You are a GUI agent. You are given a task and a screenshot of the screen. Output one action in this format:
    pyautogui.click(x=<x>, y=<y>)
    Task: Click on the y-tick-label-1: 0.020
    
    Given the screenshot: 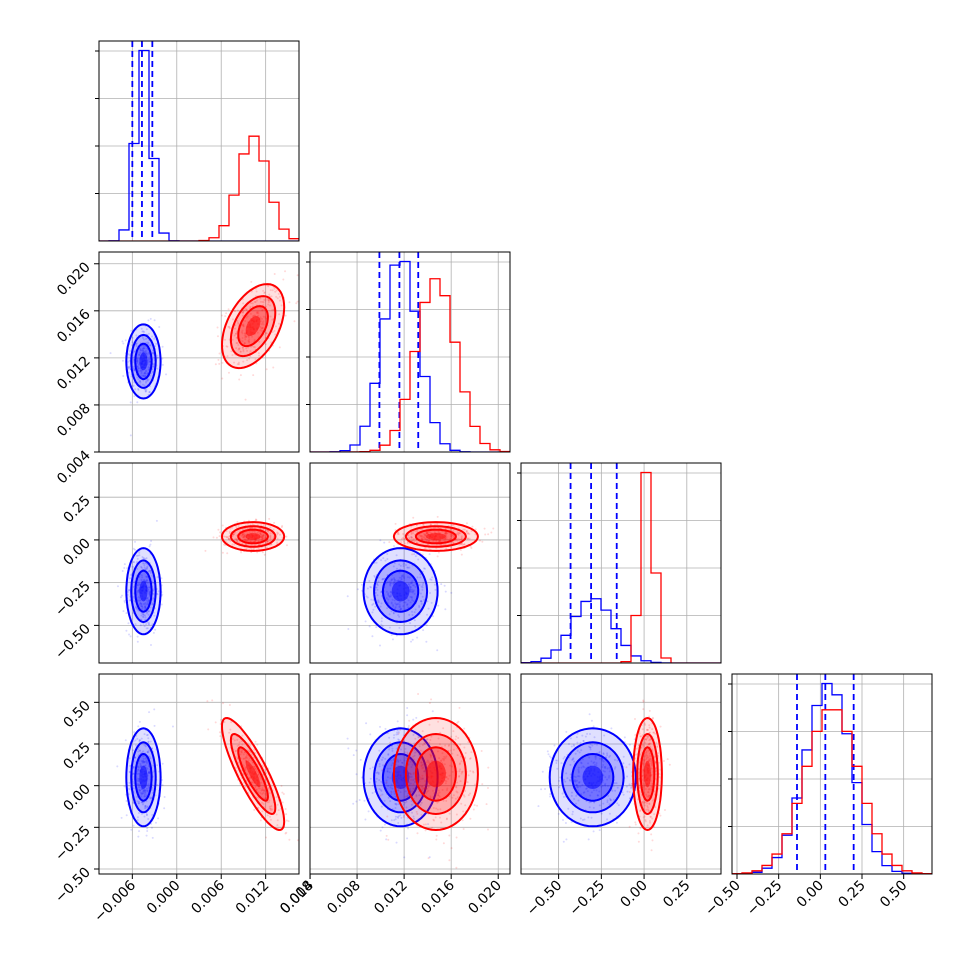 What is the action you would take?
    pyautogui.click(x=74, y=279)
    